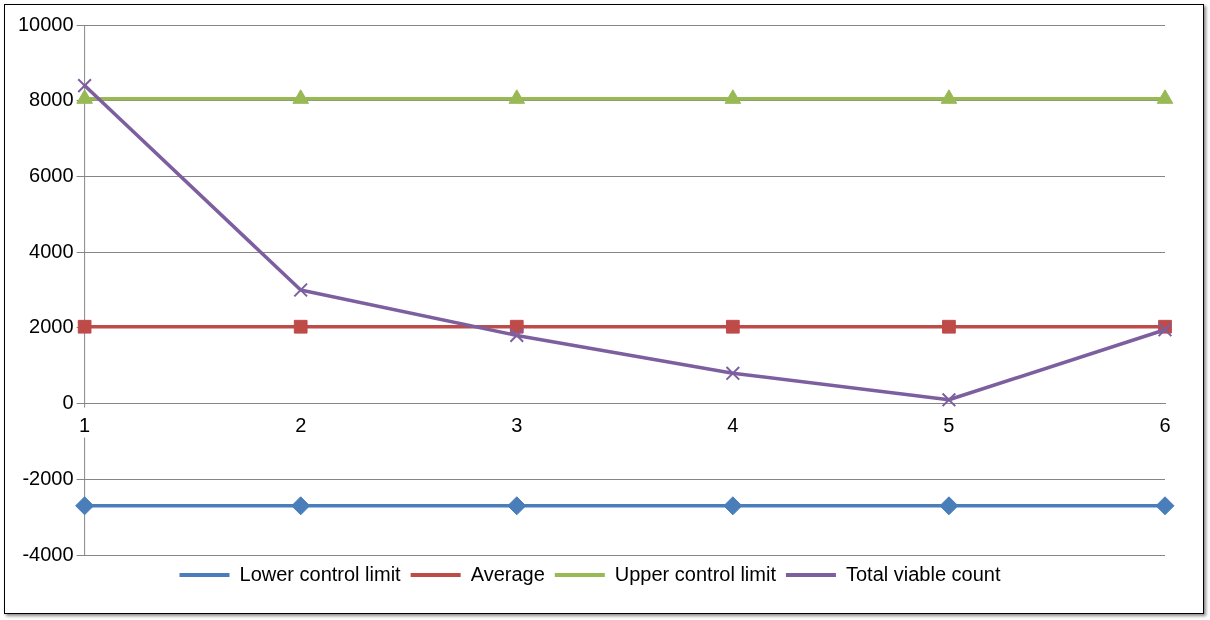 This screenshot has height=620, width=1210. Describe the element at coordinates (68, 402) in the screenshot. I see `y-tick-label: 0` at that location.